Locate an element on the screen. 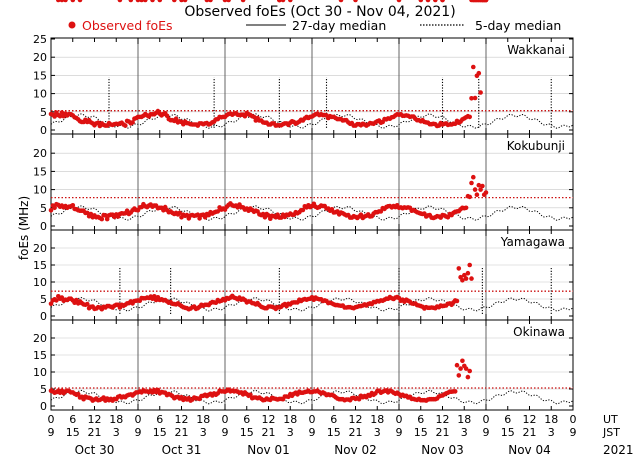 The height and width of the screenshot is (457, 640). x-axis-jst-label: JST is located at coordinates (611, 432).